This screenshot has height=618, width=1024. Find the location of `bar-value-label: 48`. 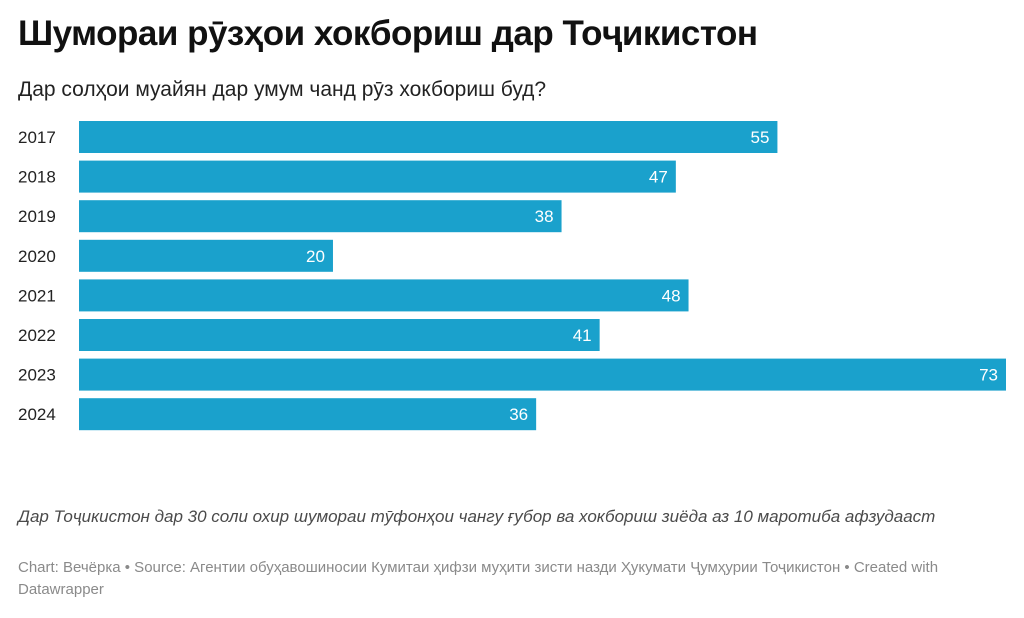

bar-value-label: 48 is located at coordinates (671, 295).